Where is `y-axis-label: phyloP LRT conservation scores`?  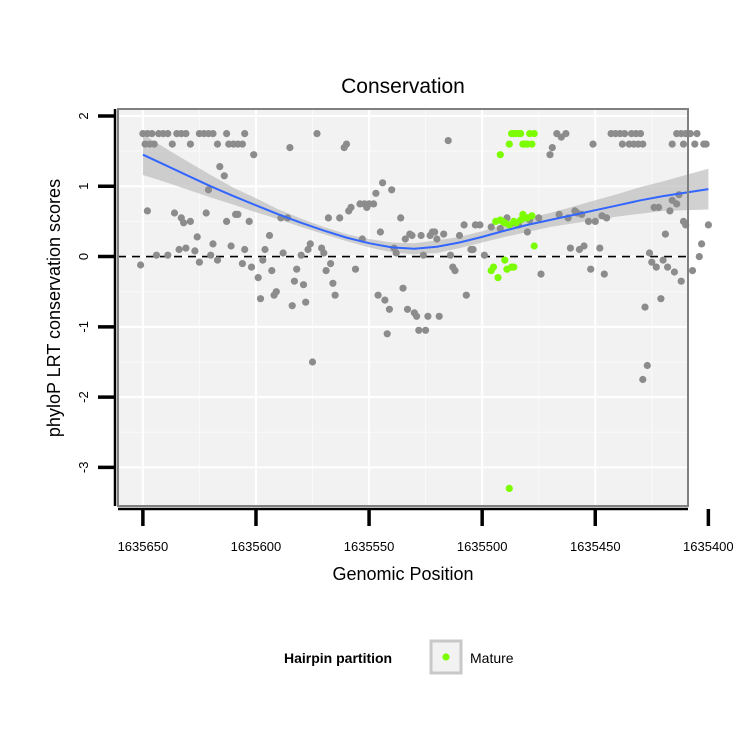 y-axis-label: phyloP LRT conservation scores is located at coordinates (54, 308).